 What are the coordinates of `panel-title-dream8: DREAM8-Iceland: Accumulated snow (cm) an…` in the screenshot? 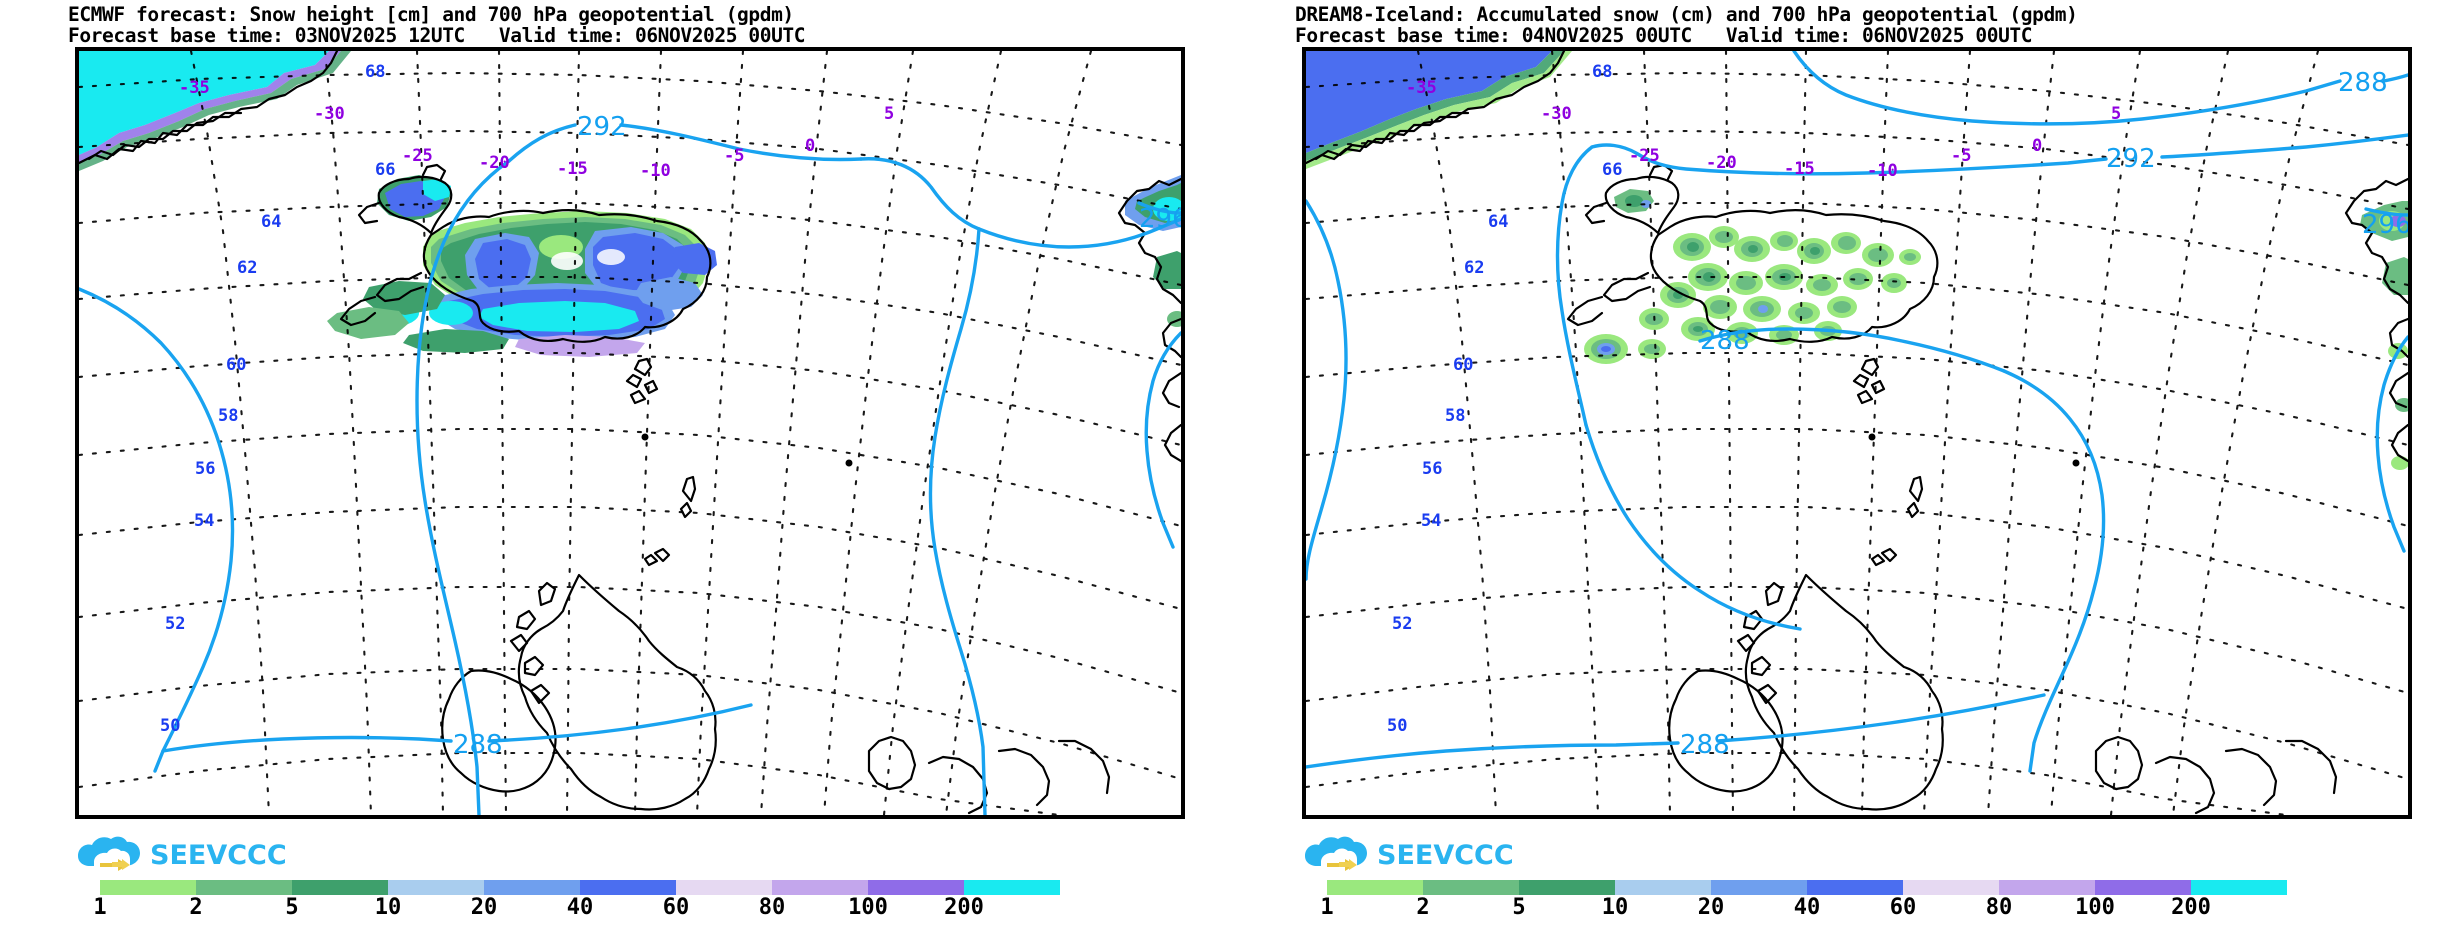 It's located at (1855, 25).